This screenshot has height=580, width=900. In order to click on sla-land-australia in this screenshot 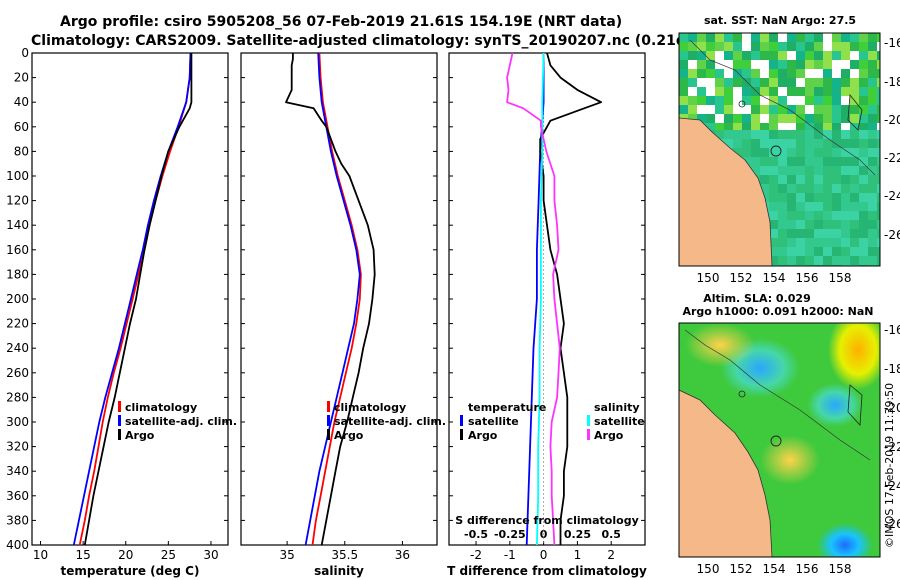, I will do `click(726, 473)`.